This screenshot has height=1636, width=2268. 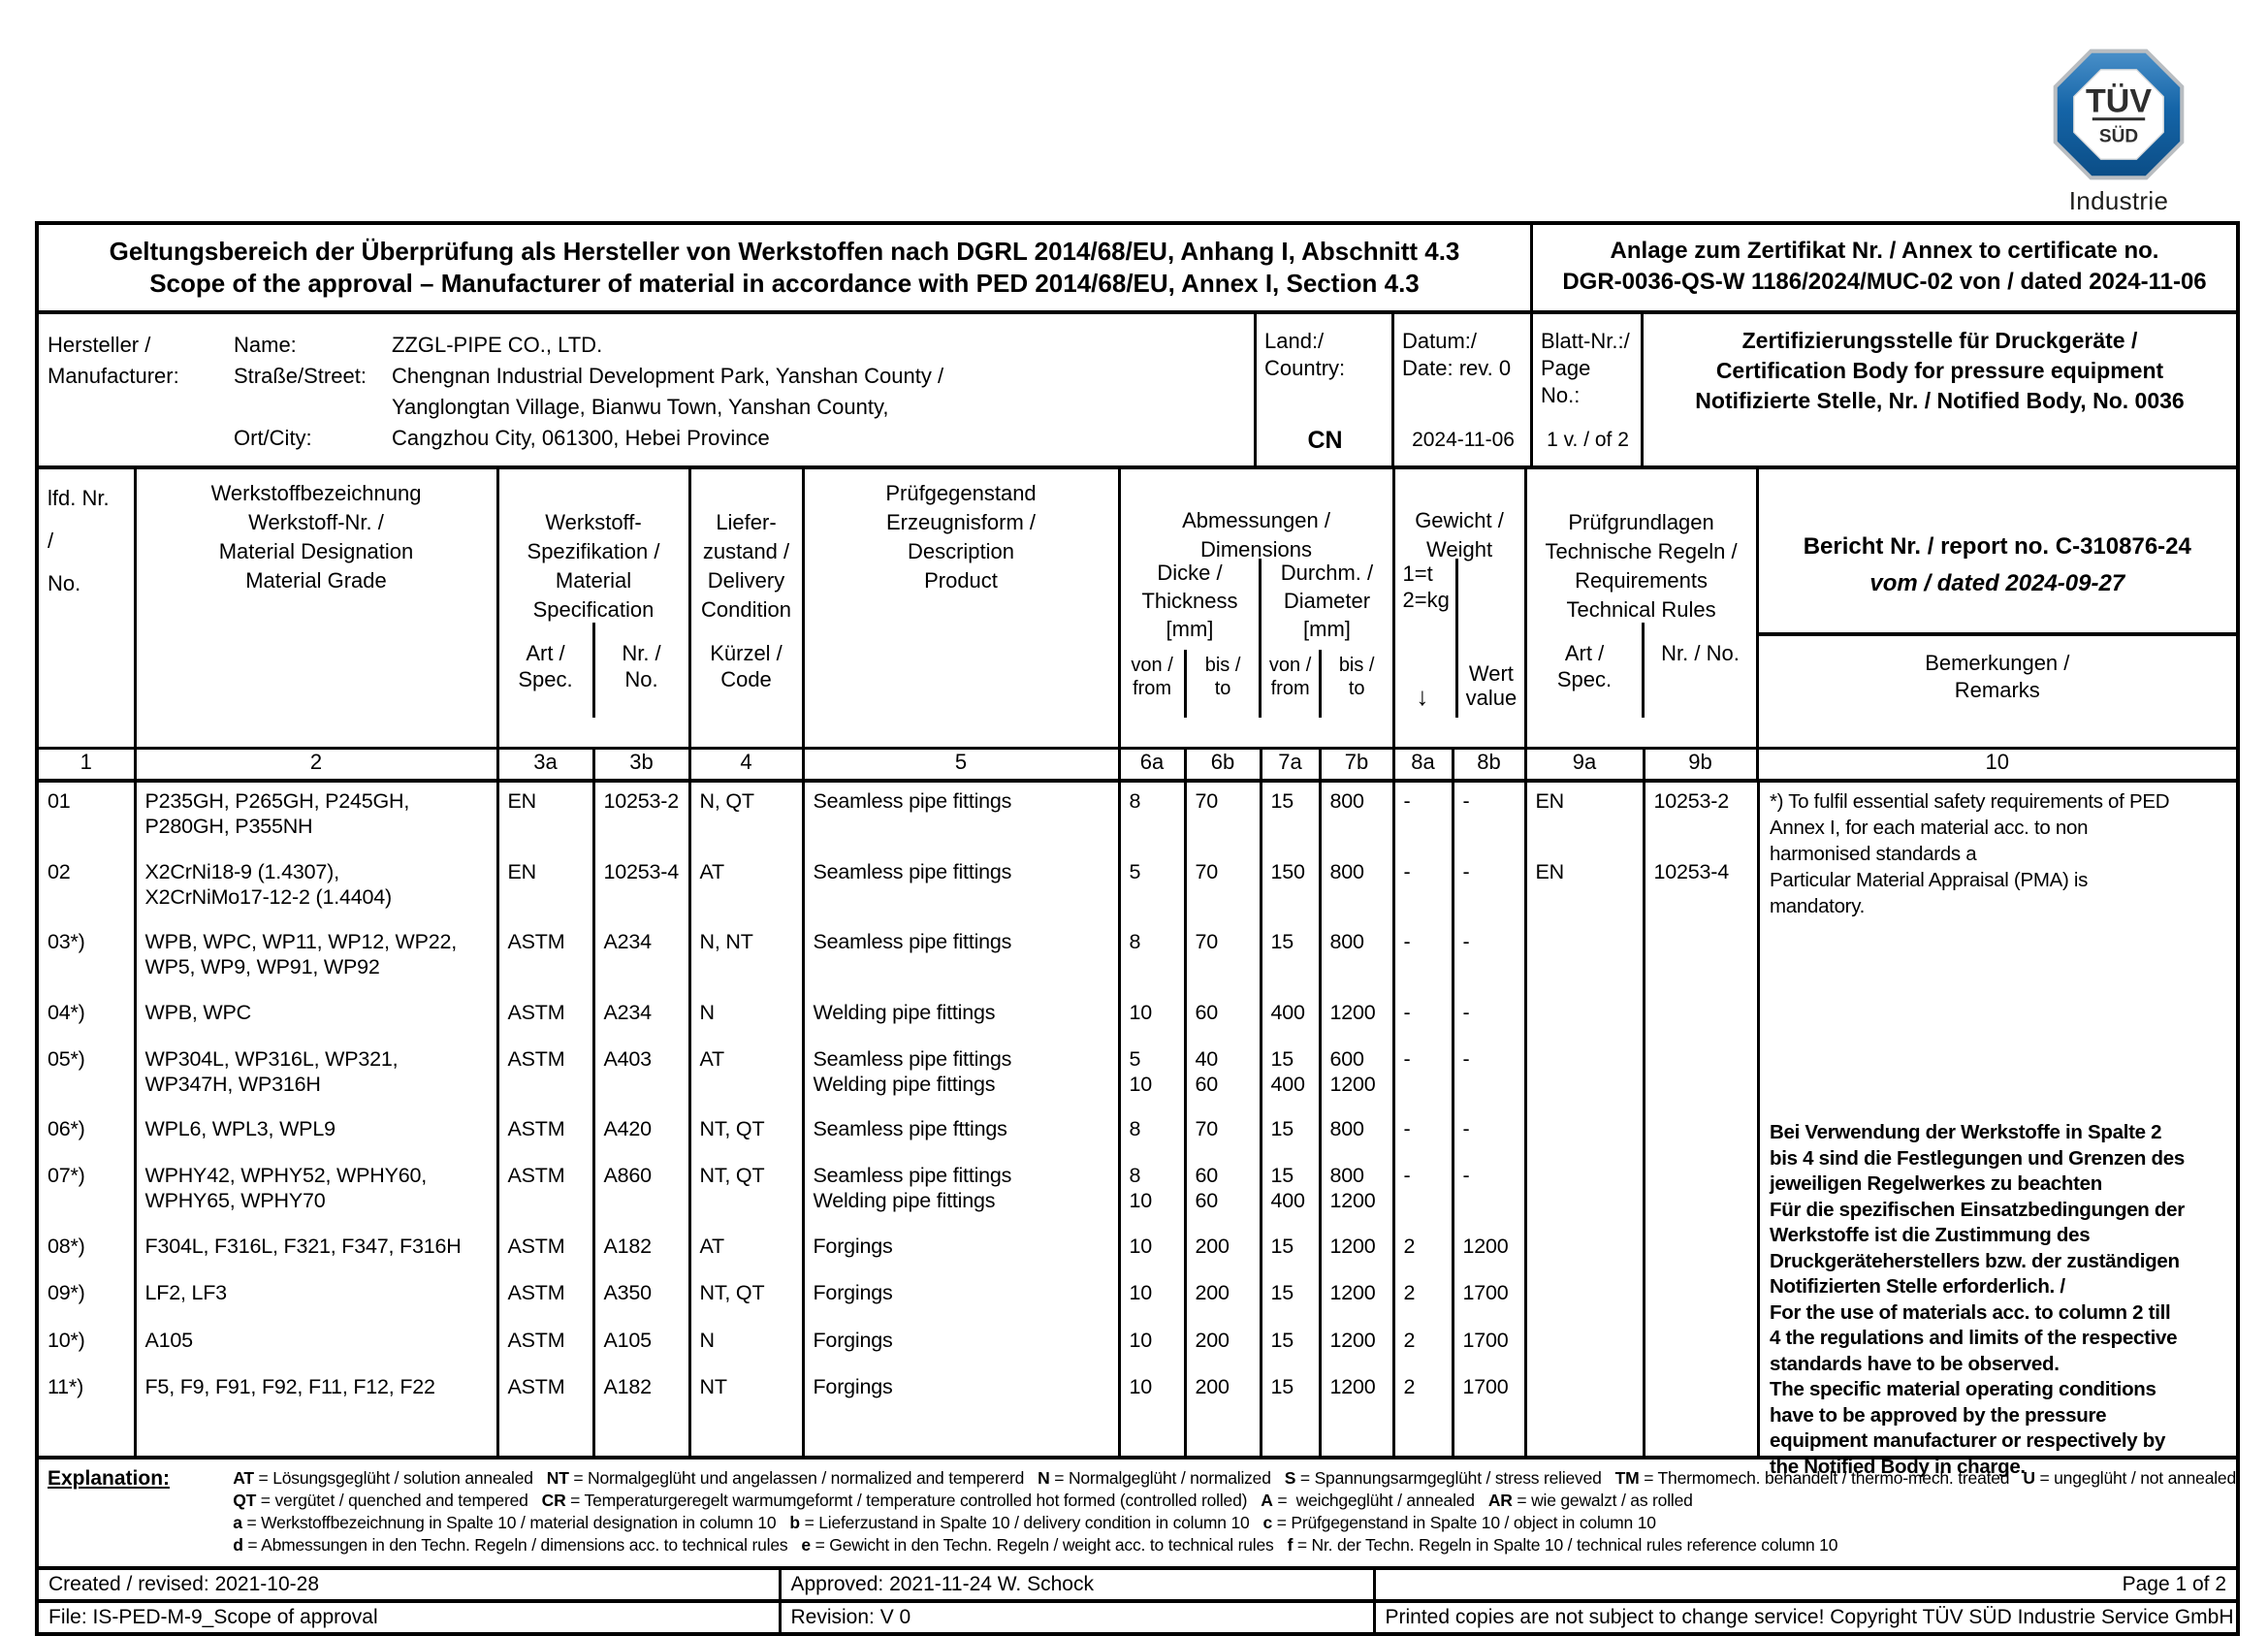 I want to click on cell-code: N, so click(x=746, y=1345).